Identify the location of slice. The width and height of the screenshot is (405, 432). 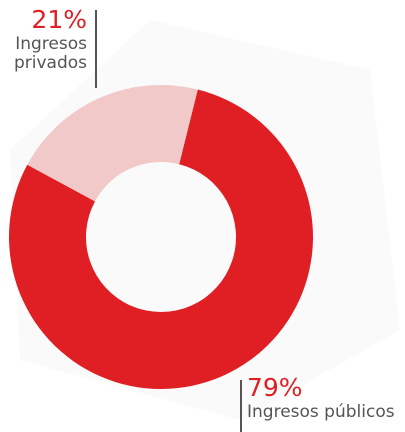
(112, 143).